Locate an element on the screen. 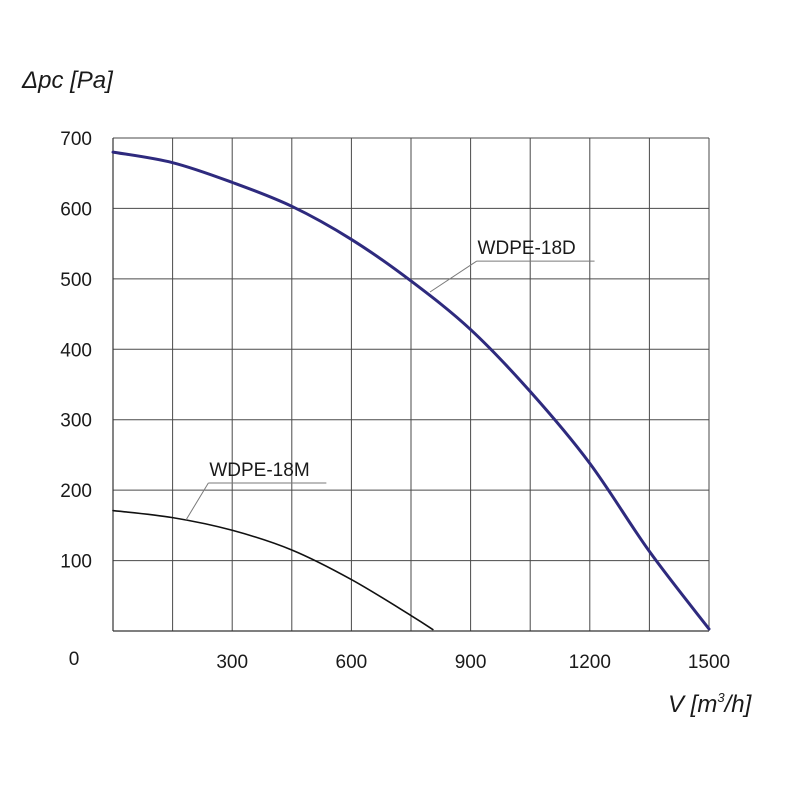 The width and height of the screenshot is (800, 800). y-tick-labels: 100 200 300 400 500 600 700 is located at coordinates (76, 351).